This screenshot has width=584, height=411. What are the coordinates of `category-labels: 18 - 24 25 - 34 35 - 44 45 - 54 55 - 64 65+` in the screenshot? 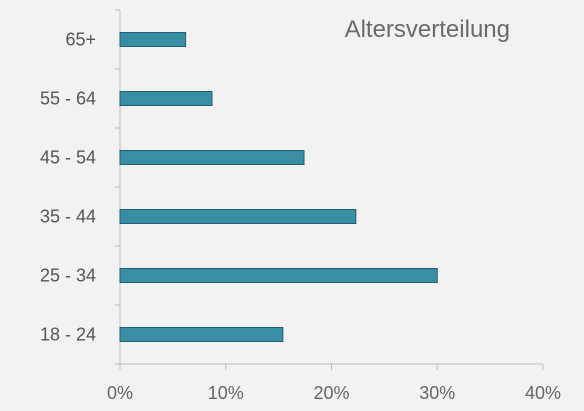 It's located at (68, 187).